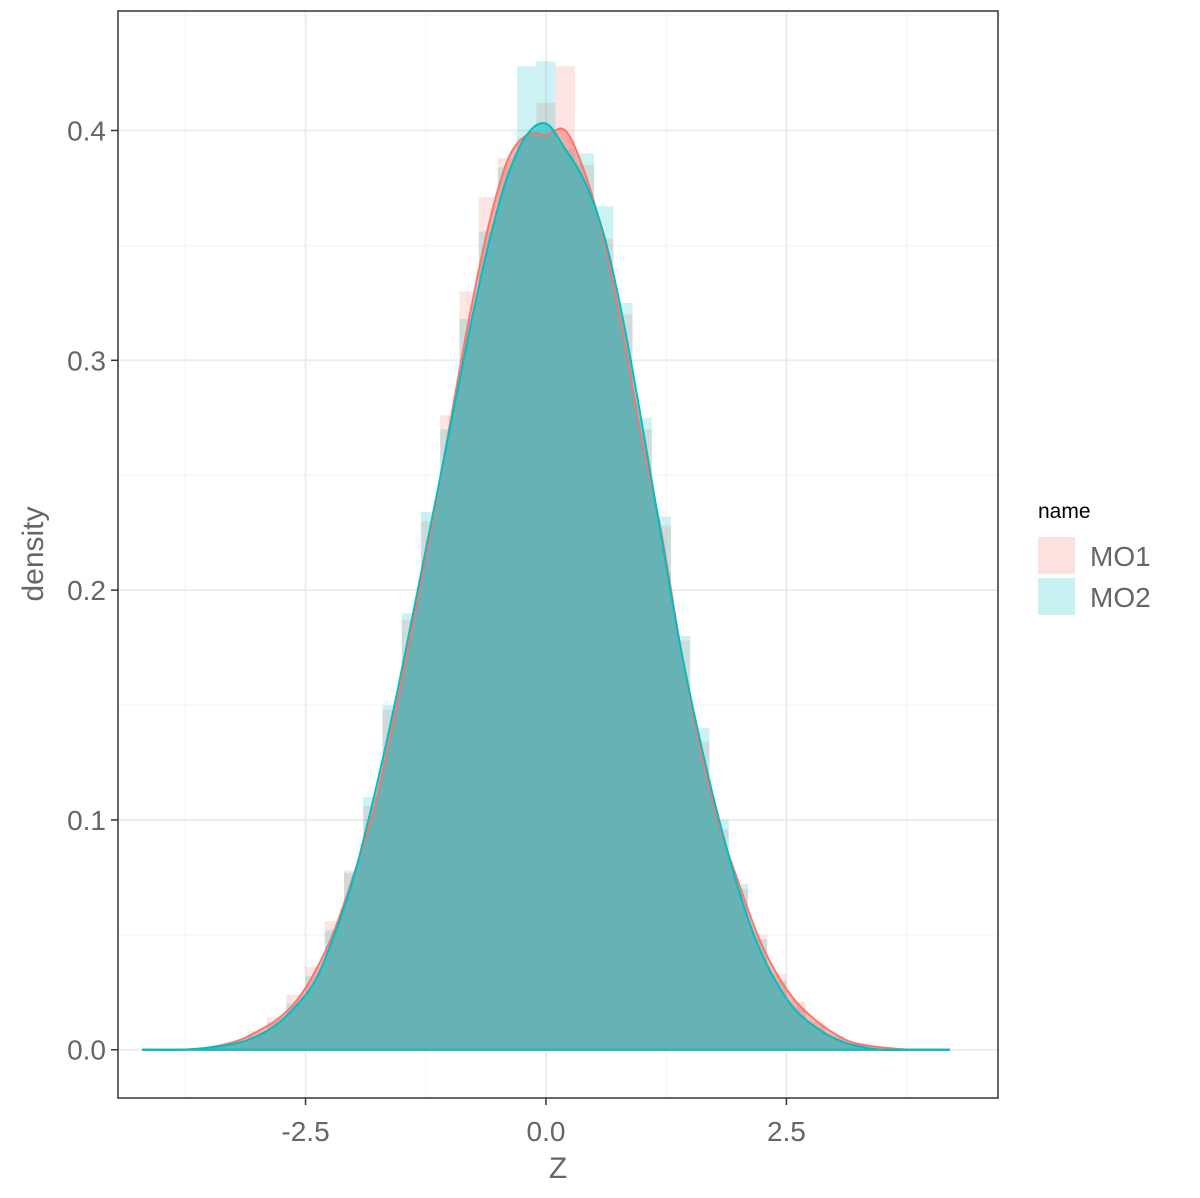 This screenshot has width=1200, height=1198. I want to click on legend-label-mo1: MO1, so click(1120, 556).